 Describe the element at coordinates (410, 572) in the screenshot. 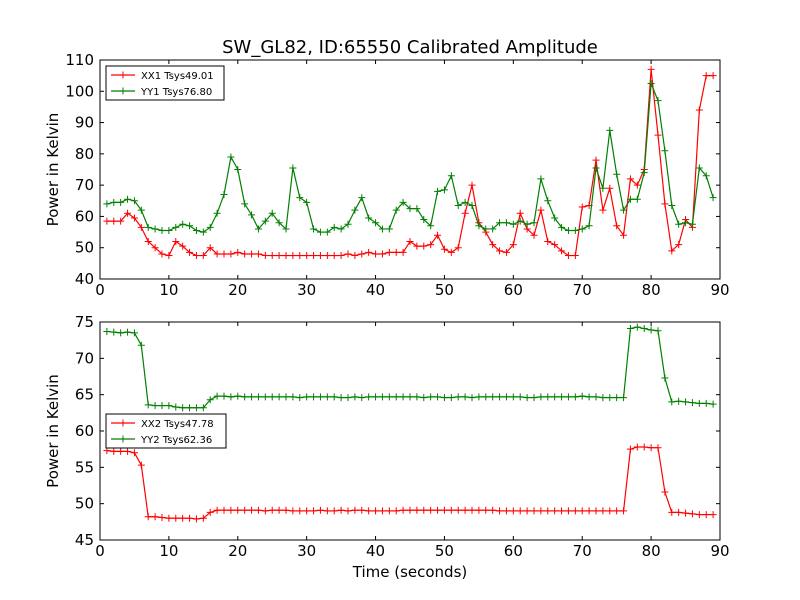

I see `x-axis-label: Time (seconds)` at that location.